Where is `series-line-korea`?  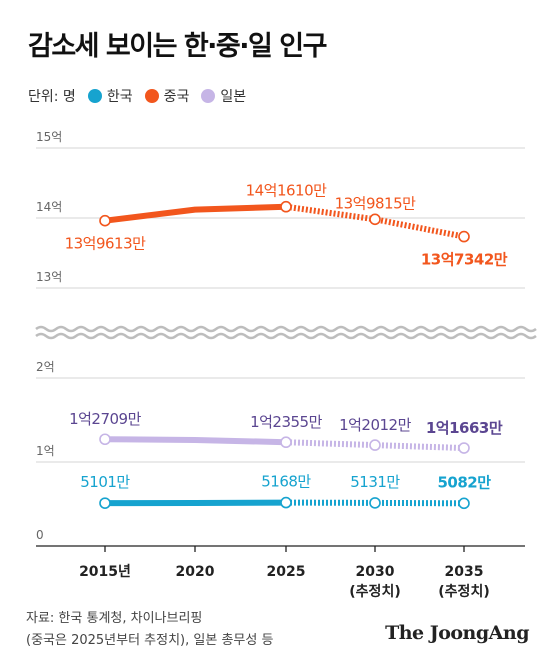 series-line-korea is located at coordinates (195, 503).